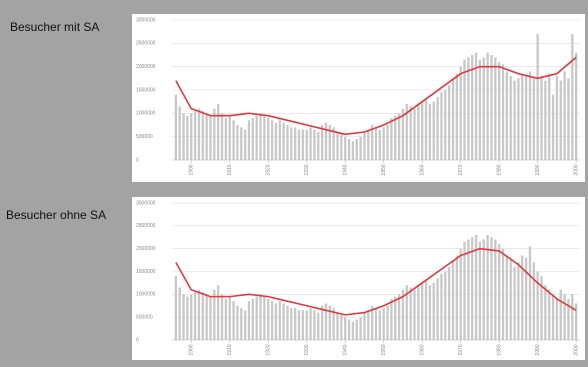 This screenshot has height=367, width=588. I want to click on x-tick-label: 1910, so click(230, 169).